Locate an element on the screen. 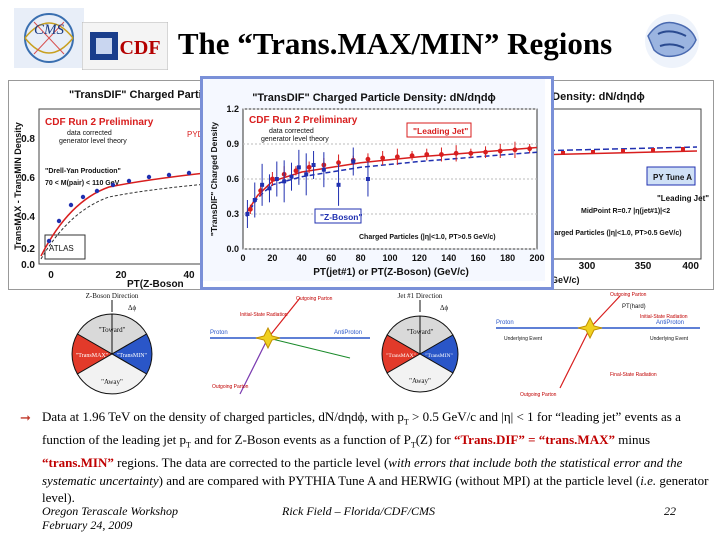  svg-text: CMS is located at coordinates (49, 30).